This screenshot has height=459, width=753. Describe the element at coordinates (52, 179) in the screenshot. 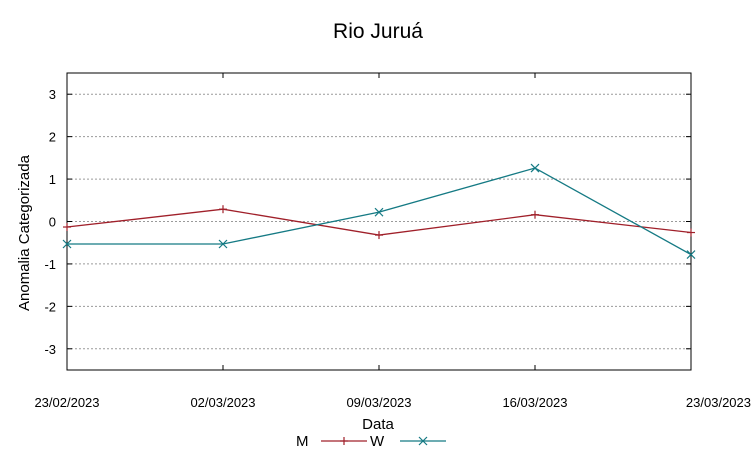

I see `y-tick-label: 1` at that location.